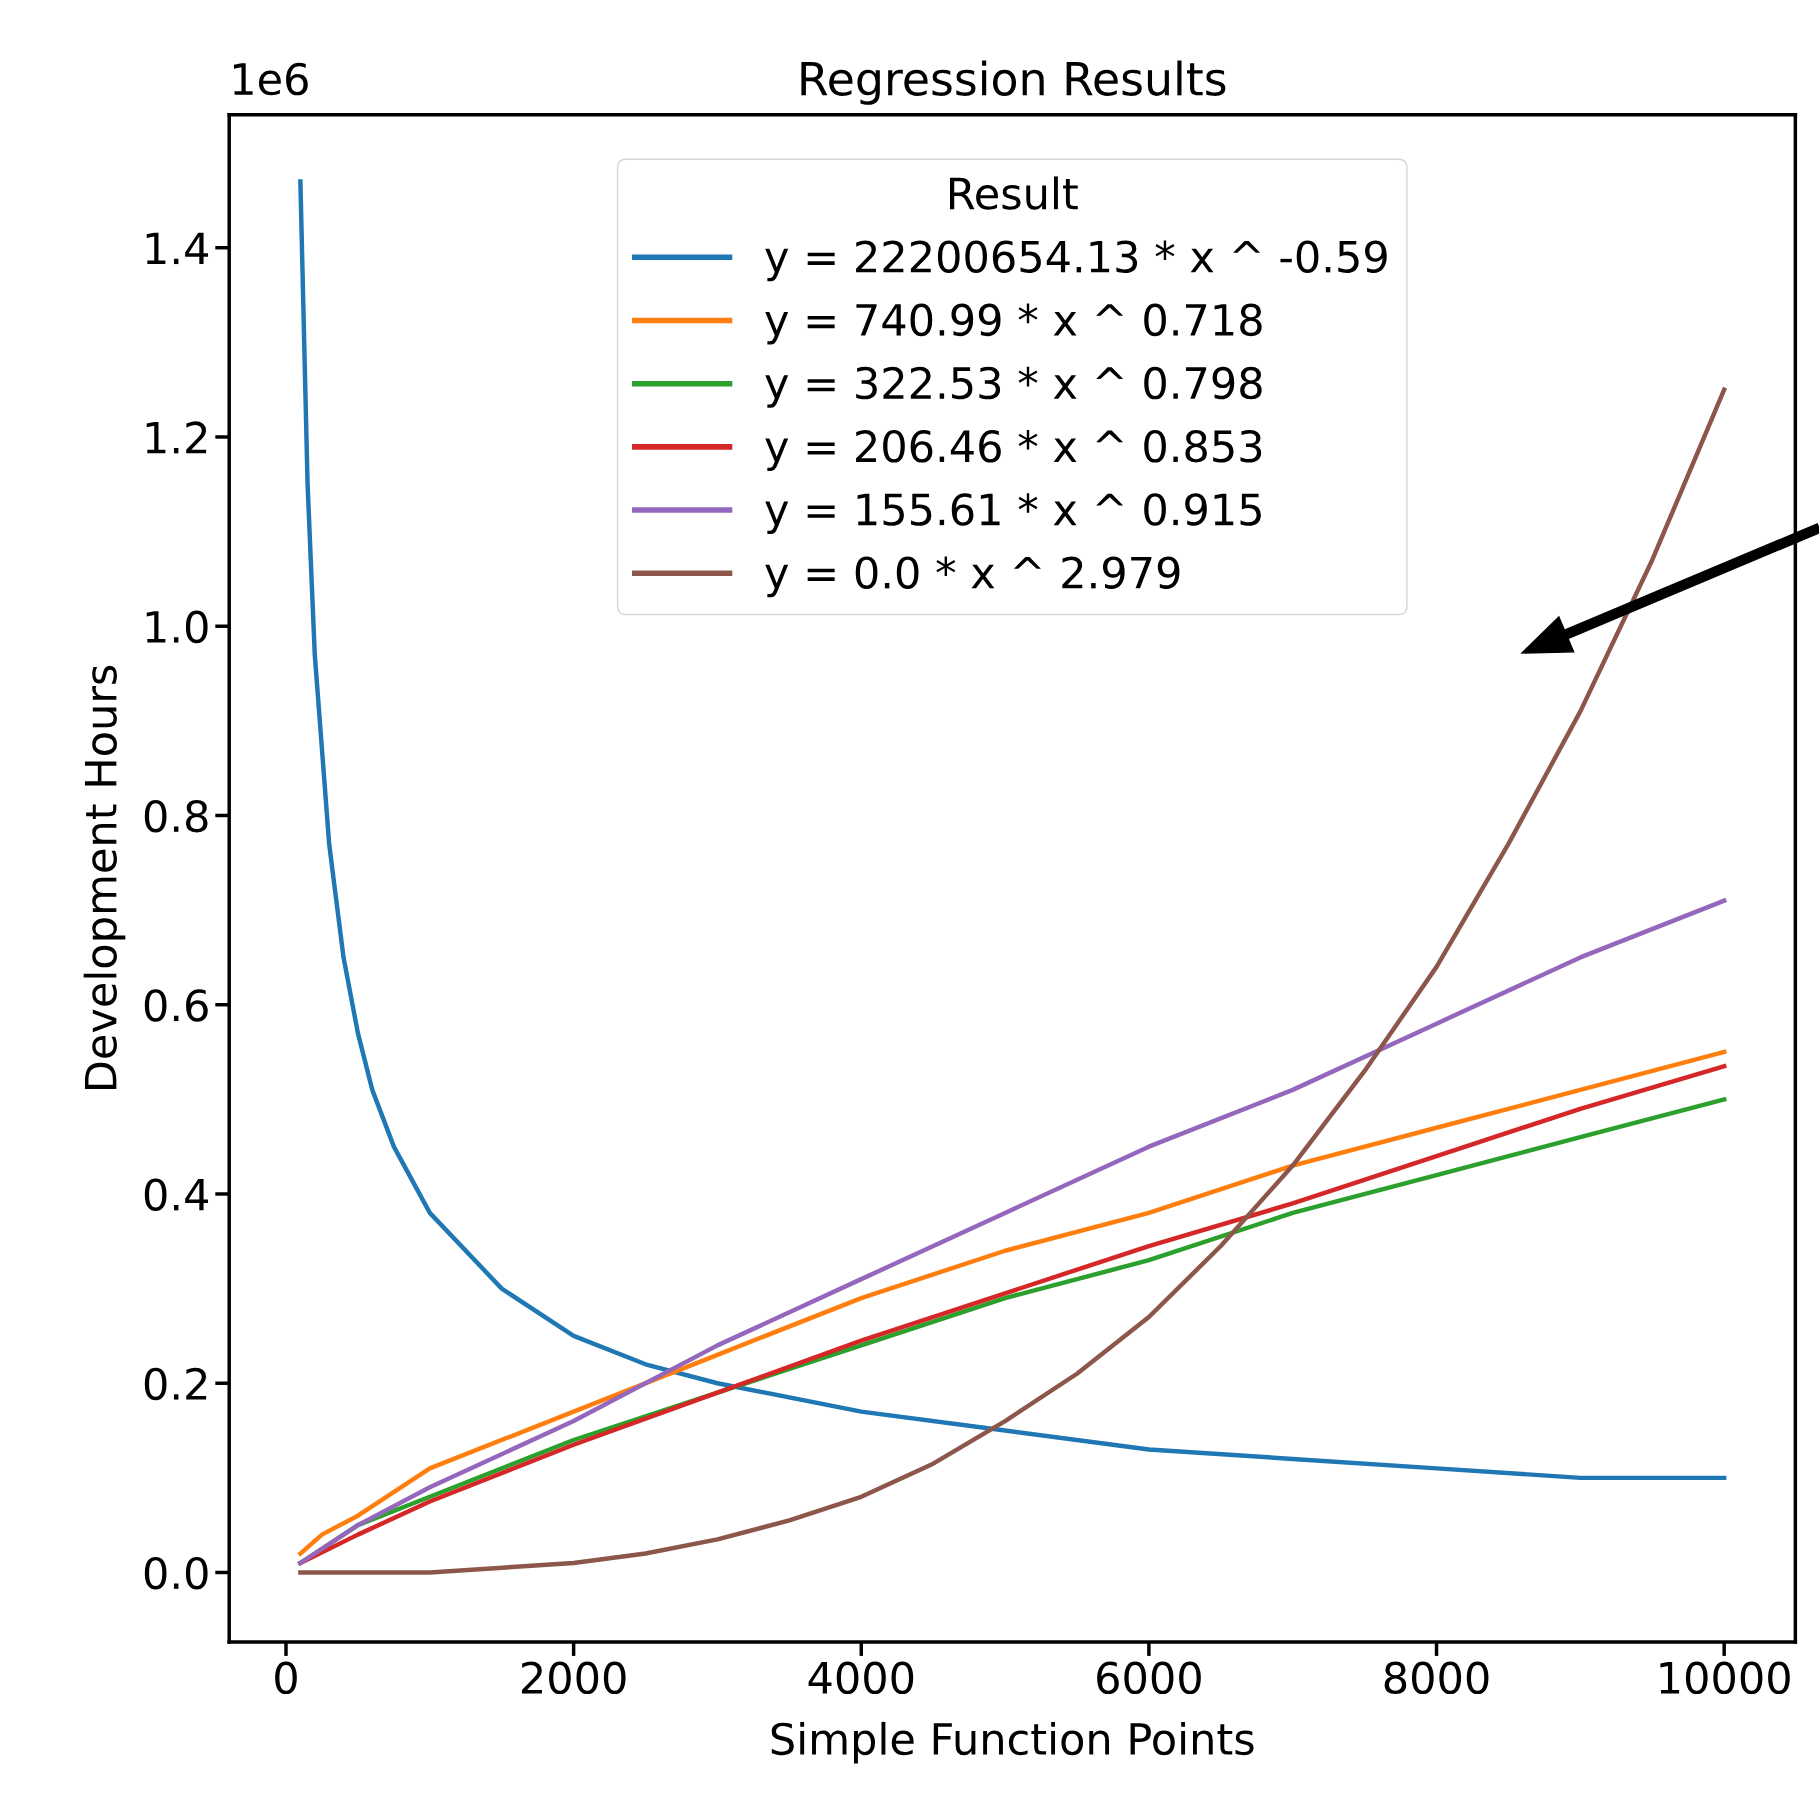 Image resolution: width=1819 pixels, height=1816 pixels. Describe the element at coordinates (176, 1005) in the screenshot. I see `y-tick-label: 0.6` at that location.